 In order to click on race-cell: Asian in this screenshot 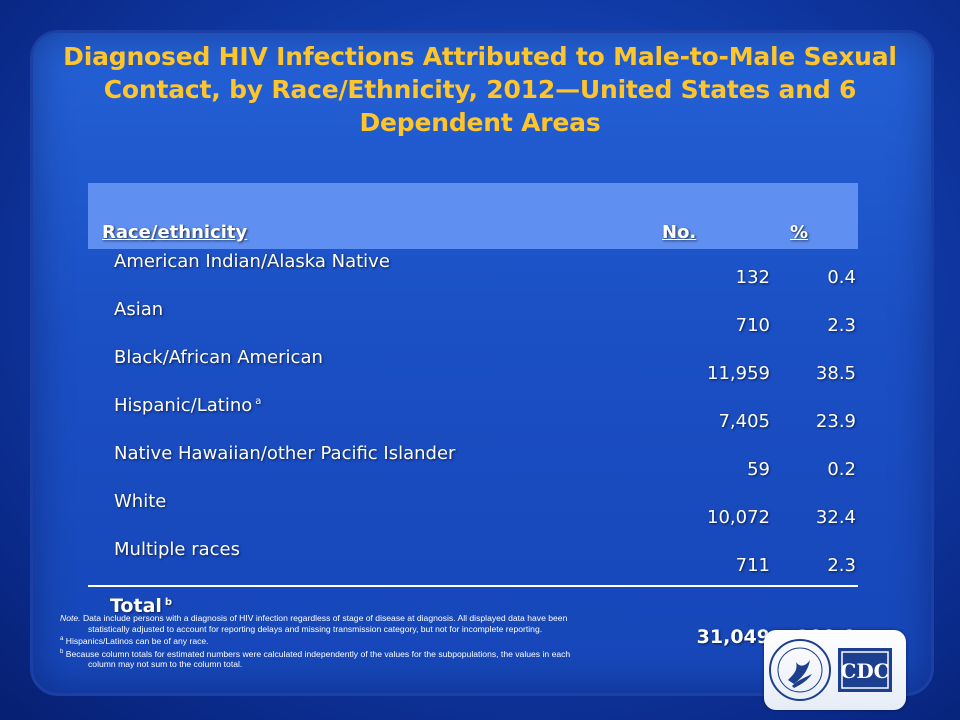, I will do `click(375, 321)`.